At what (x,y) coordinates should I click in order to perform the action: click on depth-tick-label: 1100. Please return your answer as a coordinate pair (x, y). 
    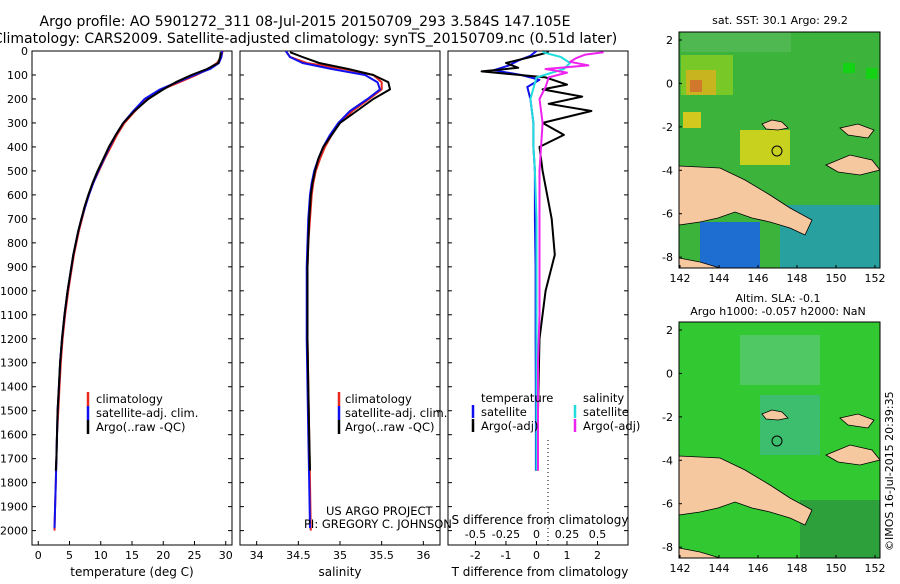
    Looking at the image, I should click on (14, 315).